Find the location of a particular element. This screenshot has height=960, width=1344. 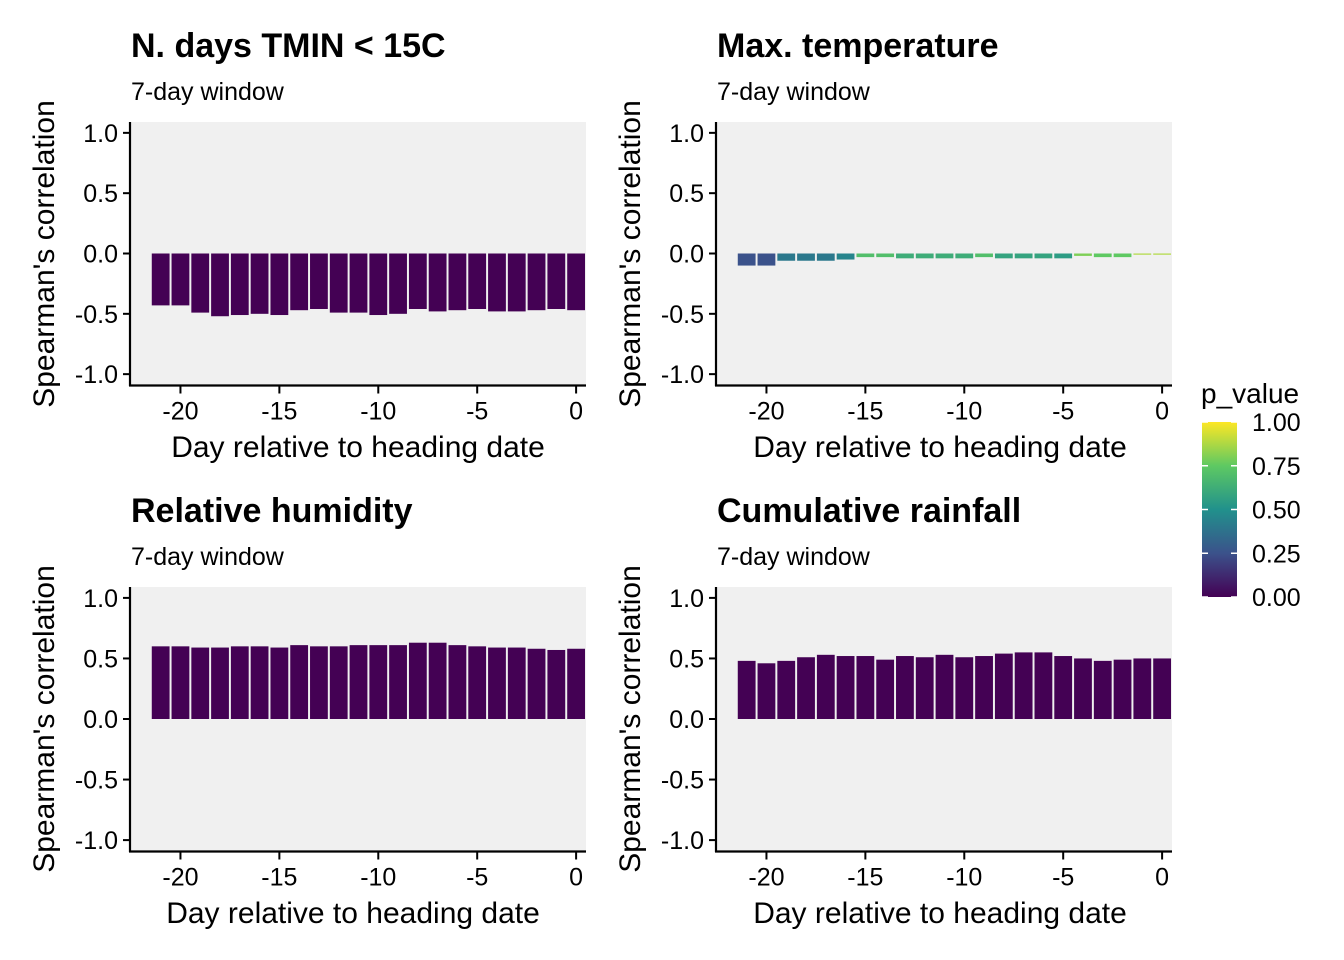

legend-label: 0.00 is located at coordinates (1276, 598).